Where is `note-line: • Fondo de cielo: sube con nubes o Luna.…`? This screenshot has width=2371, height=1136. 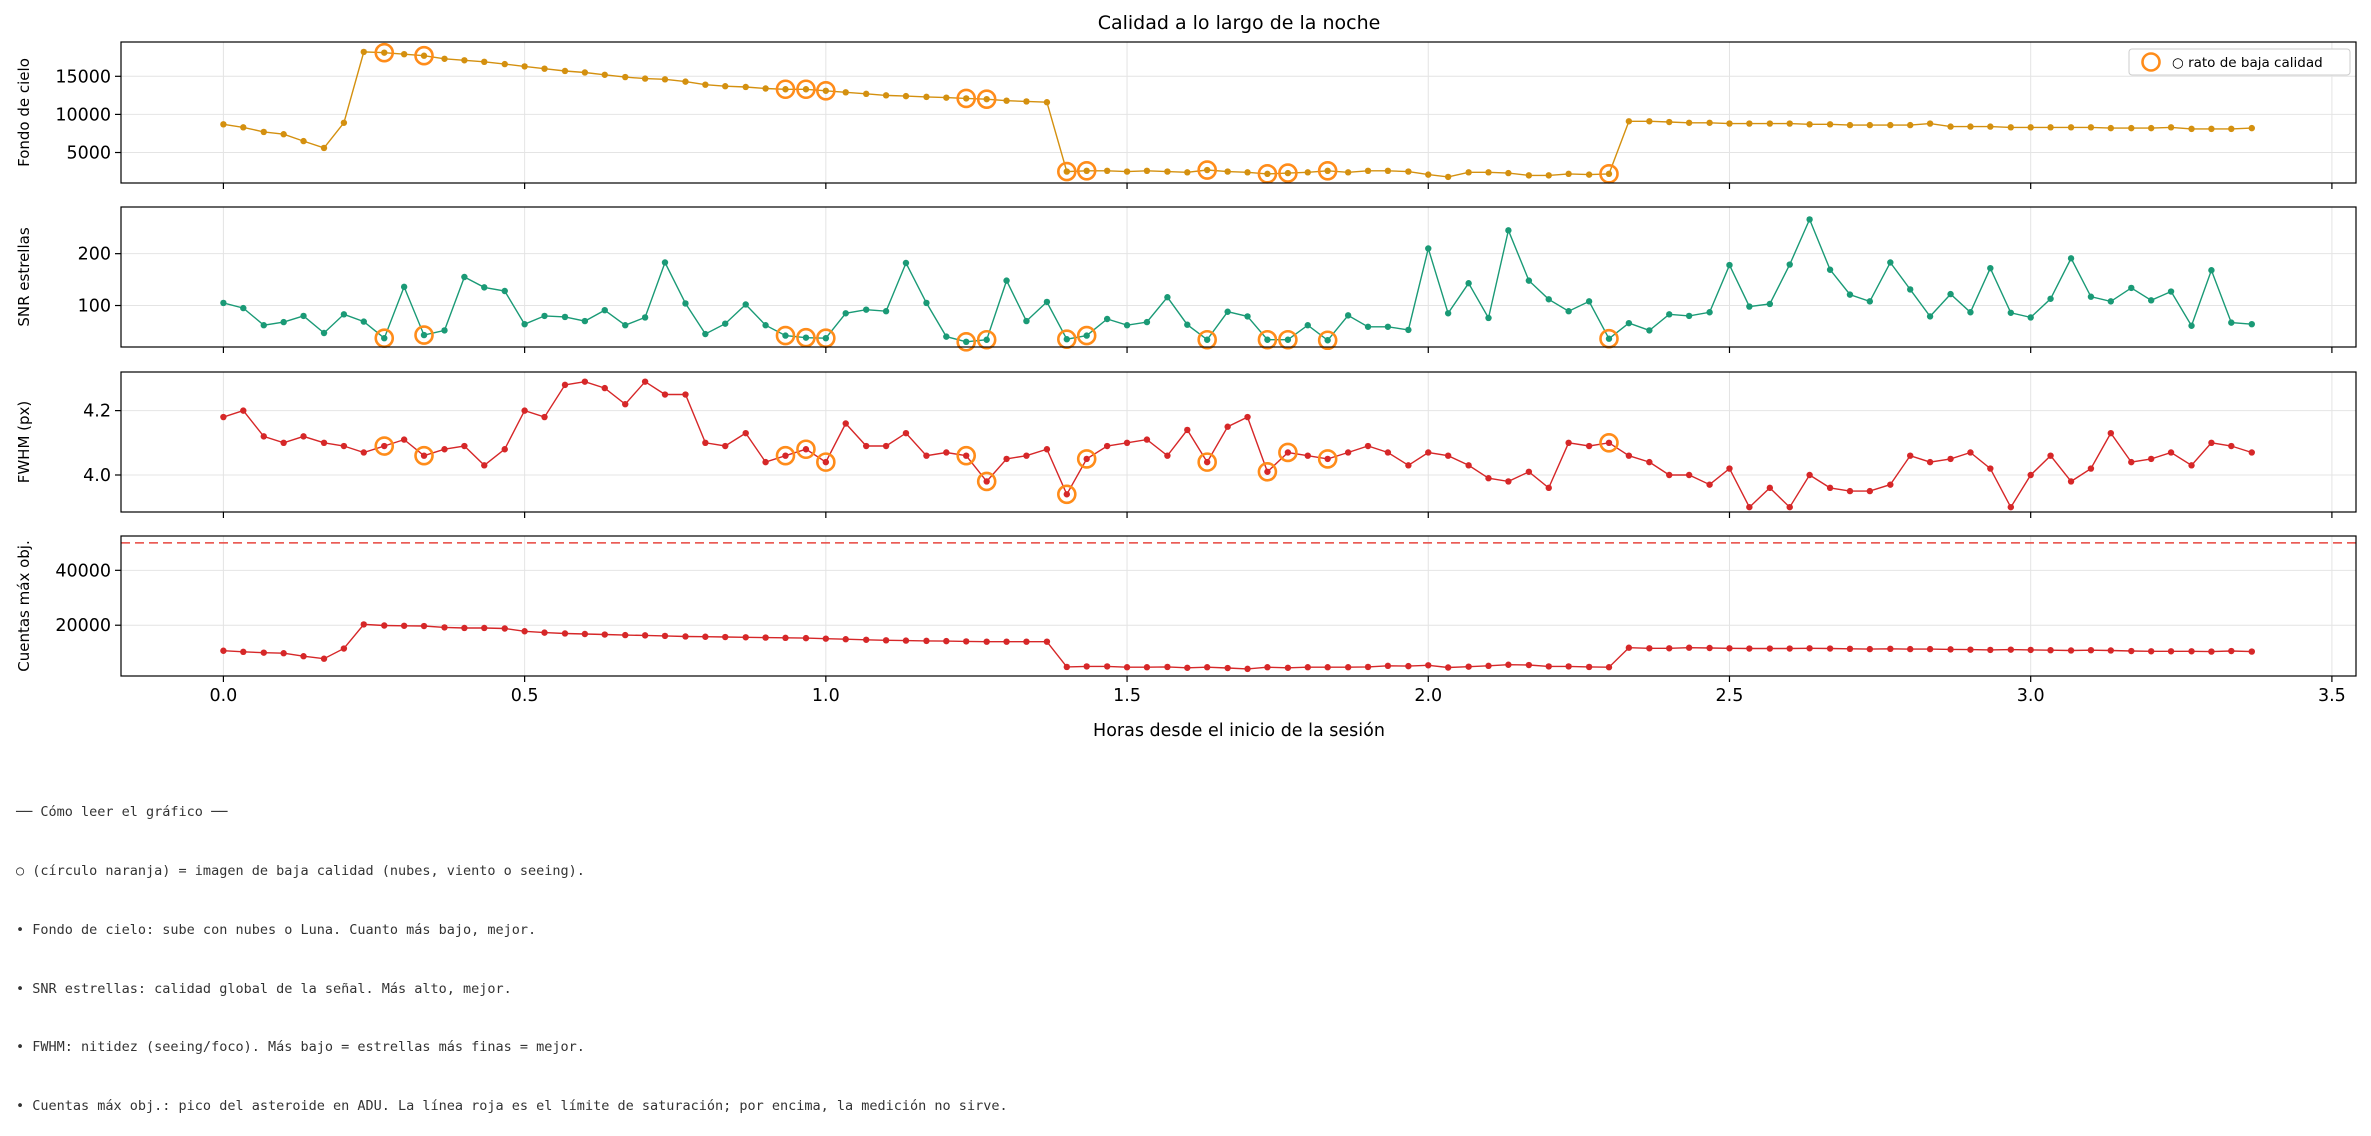
note-line: • Fondo de cielo: sube con nubes o Luna.… is located at coordinates (276, 929).